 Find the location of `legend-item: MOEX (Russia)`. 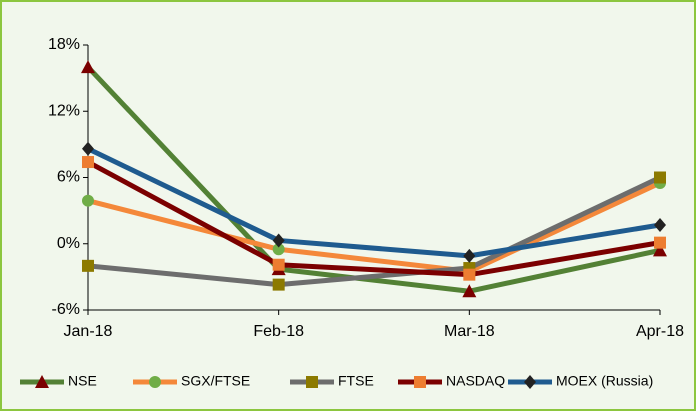

legend-item: MOEX (Russia) is located at coordinates (580, 381).